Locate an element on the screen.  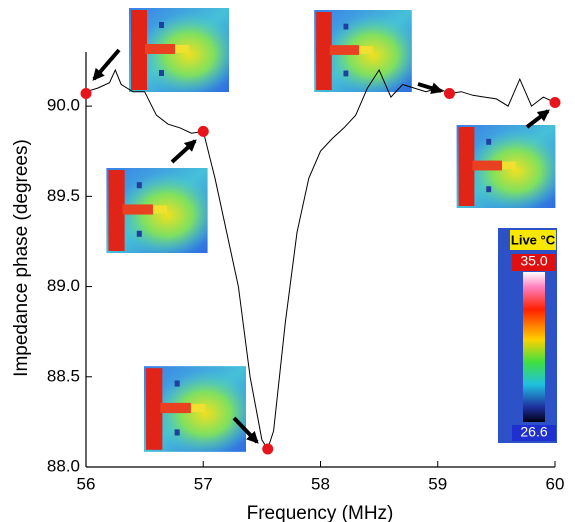
y-tick-label: 89.5 is located at coordinates (63, 195).